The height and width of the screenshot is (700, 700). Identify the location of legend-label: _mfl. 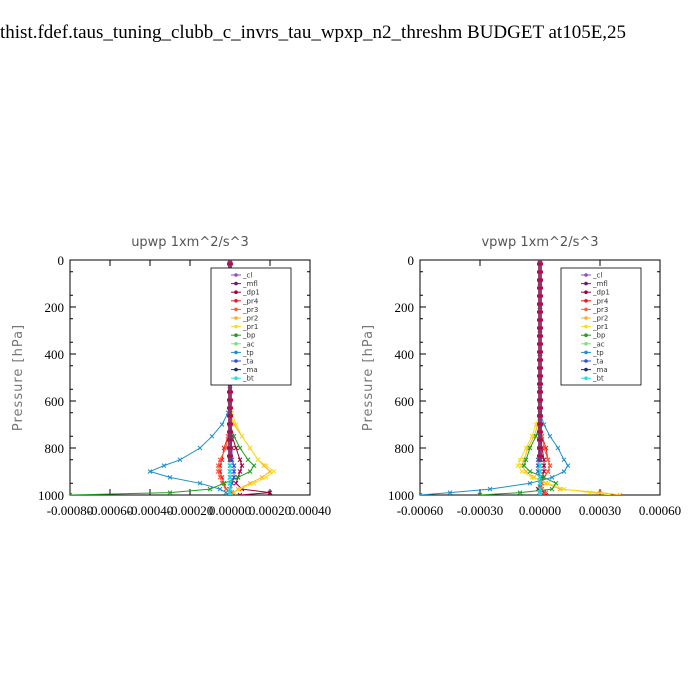
(250, 284).